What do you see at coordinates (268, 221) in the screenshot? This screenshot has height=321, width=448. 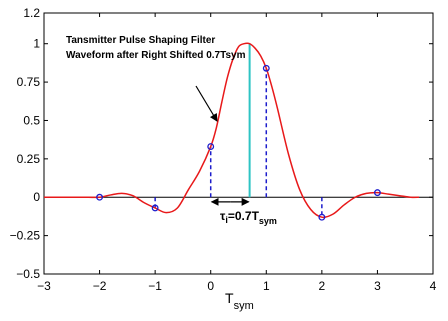 I see `shift-label-sub-sym: sym` at bounding box center [268, 221].